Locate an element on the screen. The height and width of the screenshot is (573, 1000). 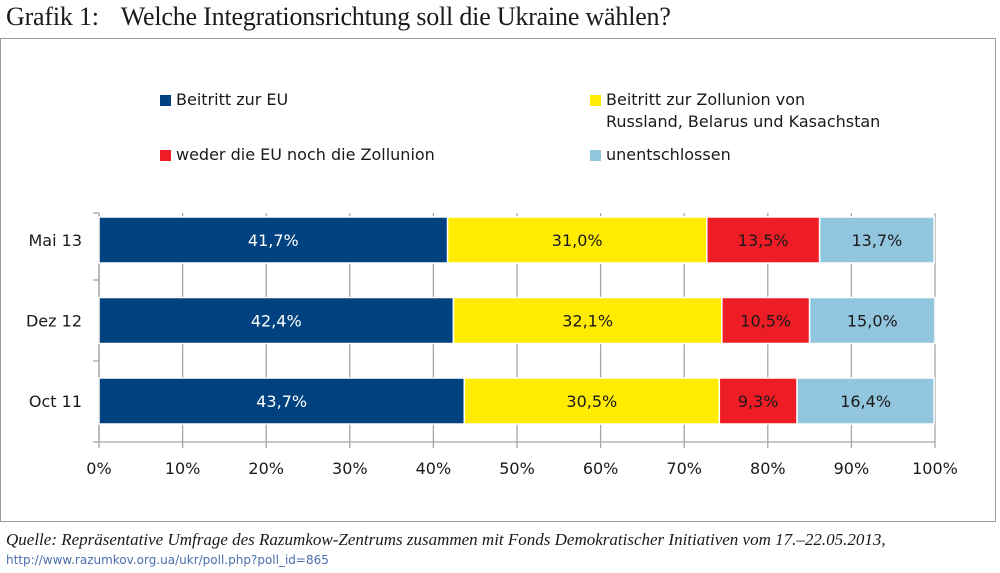
category-label: Dez 12 is located at coordinates (54, 321).